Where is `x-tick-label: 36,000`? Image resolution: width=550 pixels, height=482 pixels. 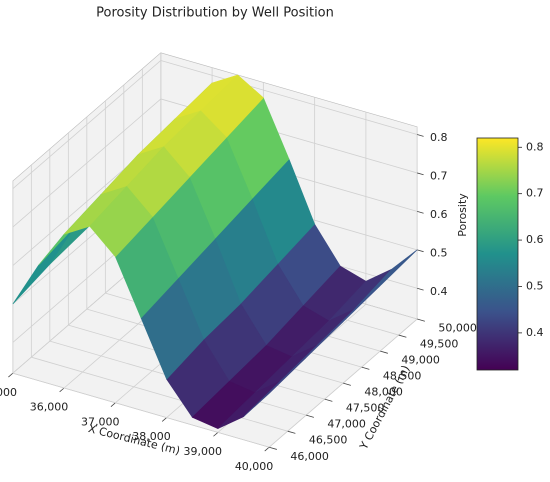
x-tick-label: 36,000 is located at coordinates (49, 407).